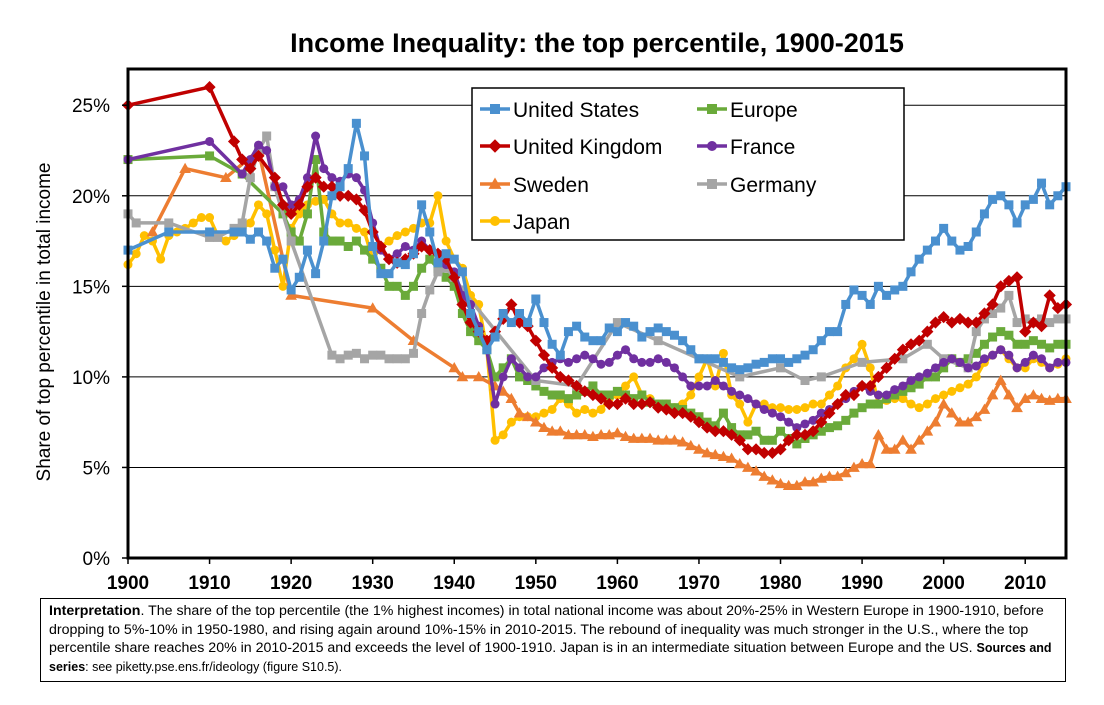  I want to click on legend-item: France, so click(746, 147).